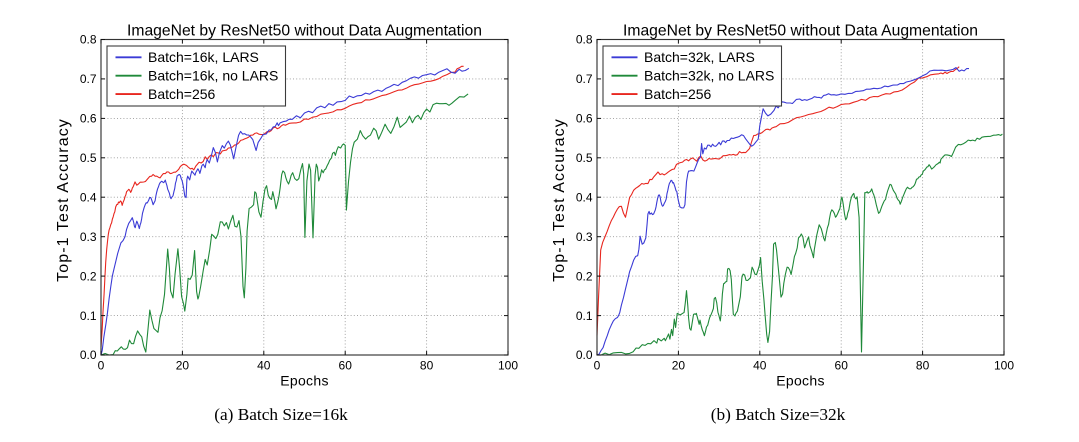 The image size is (1079, 442). Describe the element at coordinates (213, 76) in the screenshot. I see `svg-text: Batch=16k, no LARS` at that location.